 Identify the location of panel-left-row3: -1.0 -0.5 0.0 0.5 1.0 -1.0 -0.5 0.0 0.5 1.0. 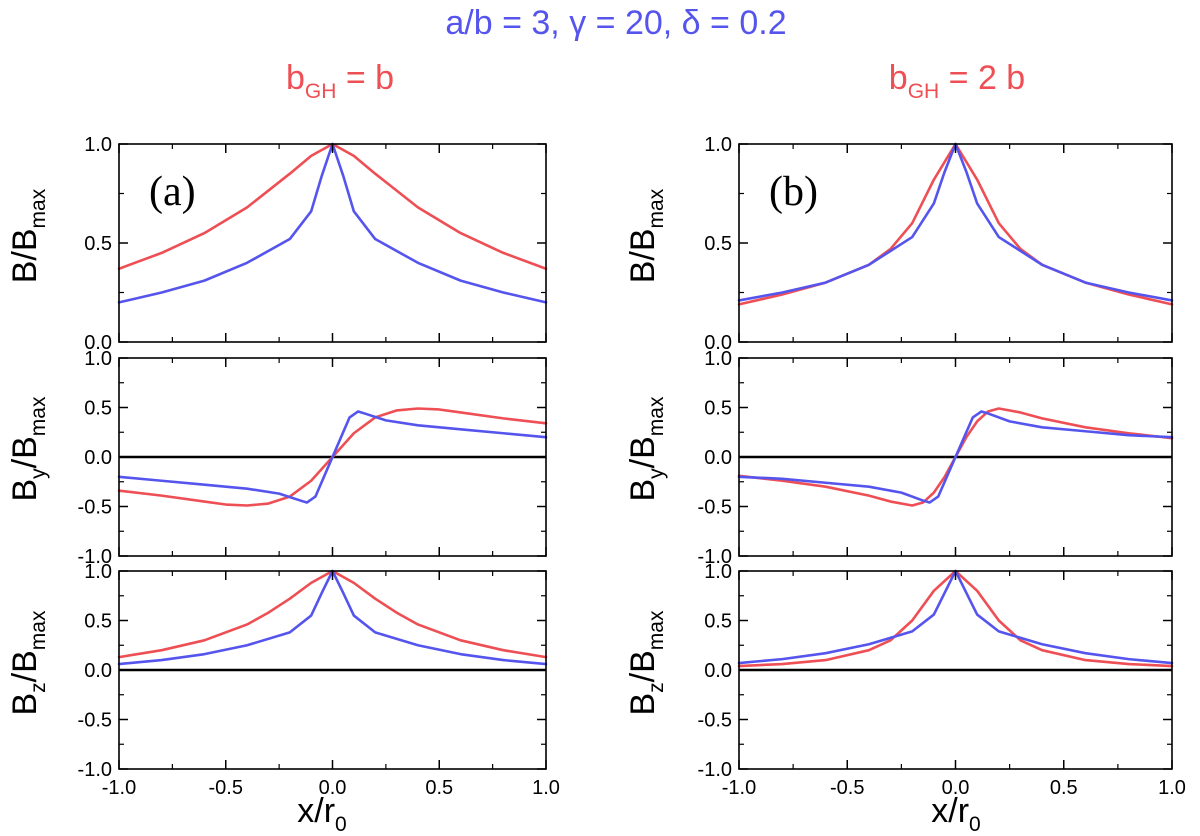
(319, 680).